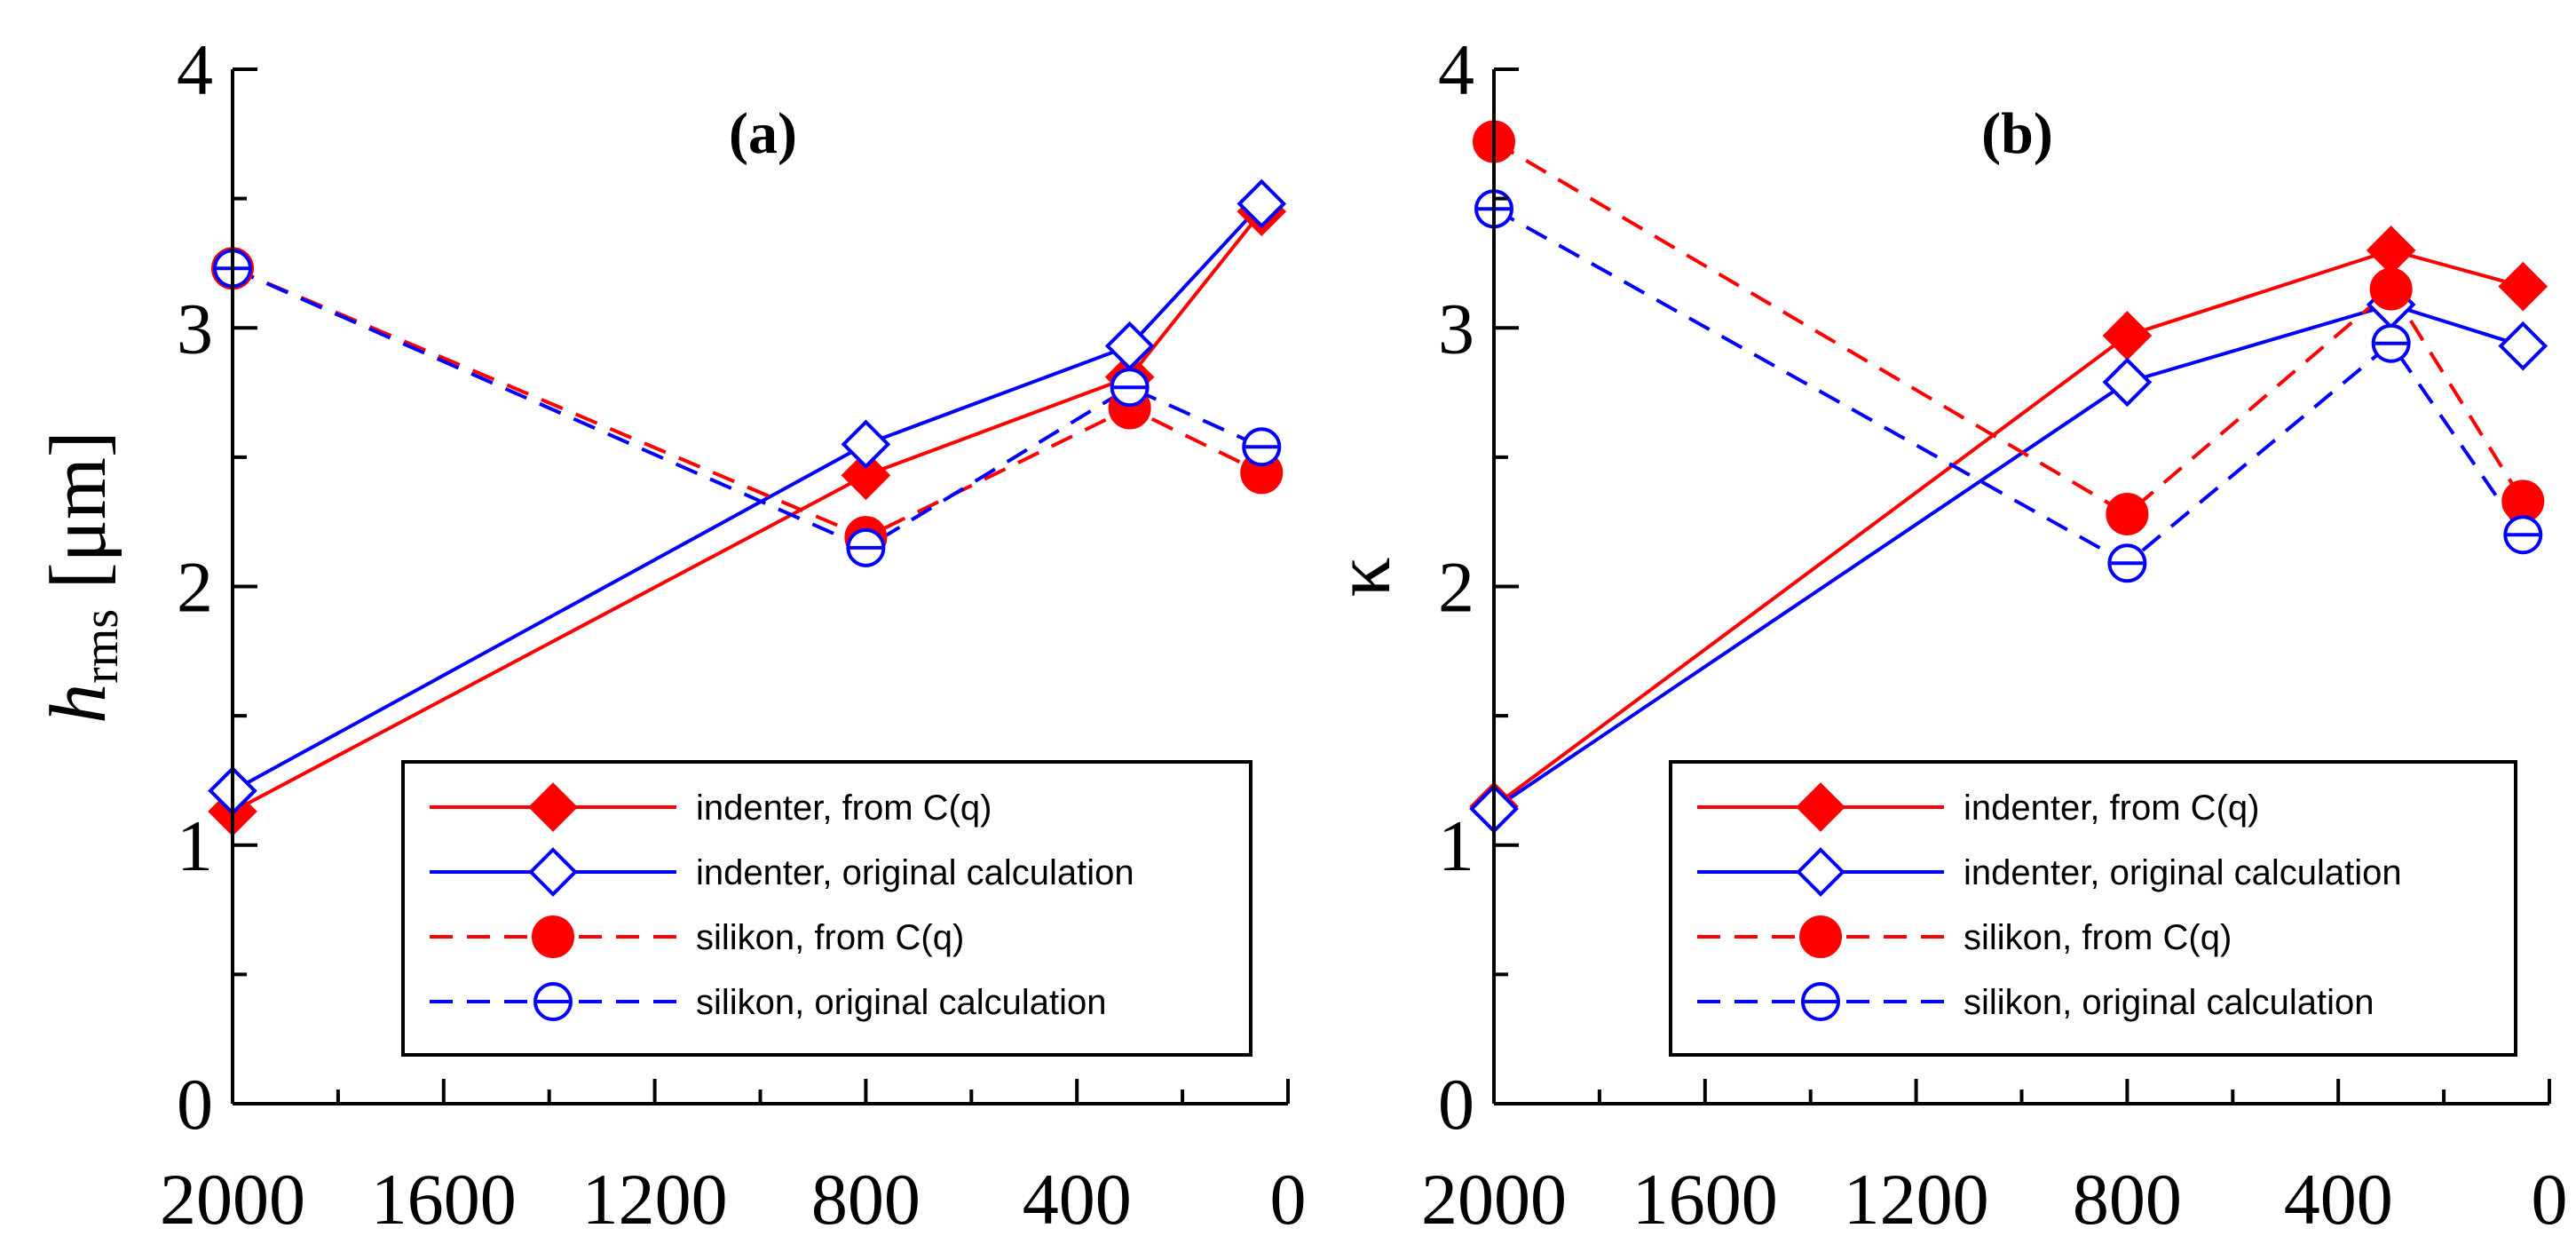 Image resolution: width=2576 pixels, height=1260 pixels. Describe the element at coordinates (101, 646) in the screenshot. I see `y-axis-title-subscript: rms` at that location.